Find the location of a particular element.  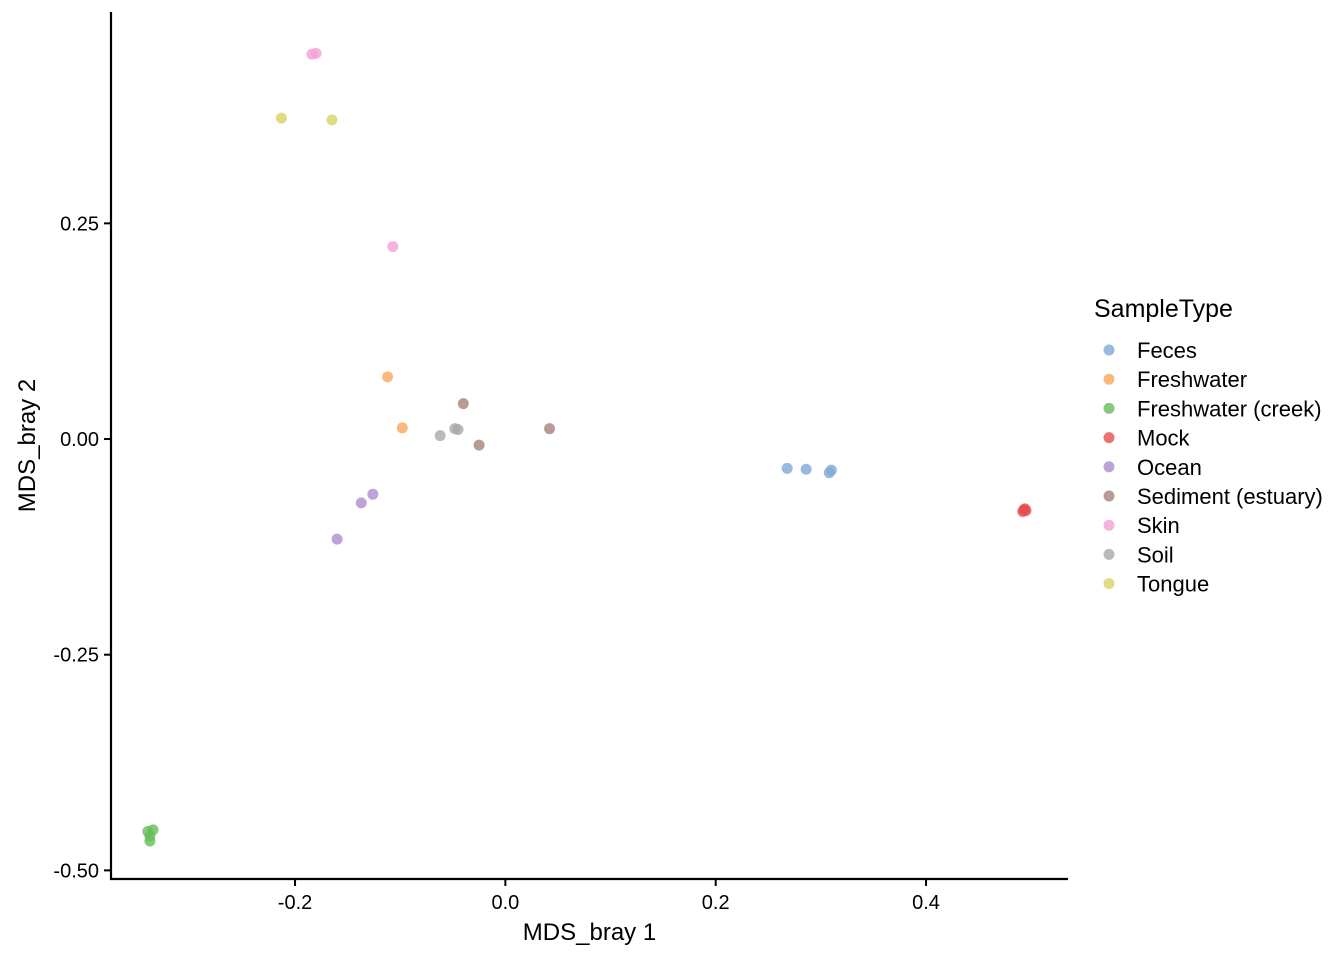

x-tick-label: -0.2 is located at coordinates (295, 903).